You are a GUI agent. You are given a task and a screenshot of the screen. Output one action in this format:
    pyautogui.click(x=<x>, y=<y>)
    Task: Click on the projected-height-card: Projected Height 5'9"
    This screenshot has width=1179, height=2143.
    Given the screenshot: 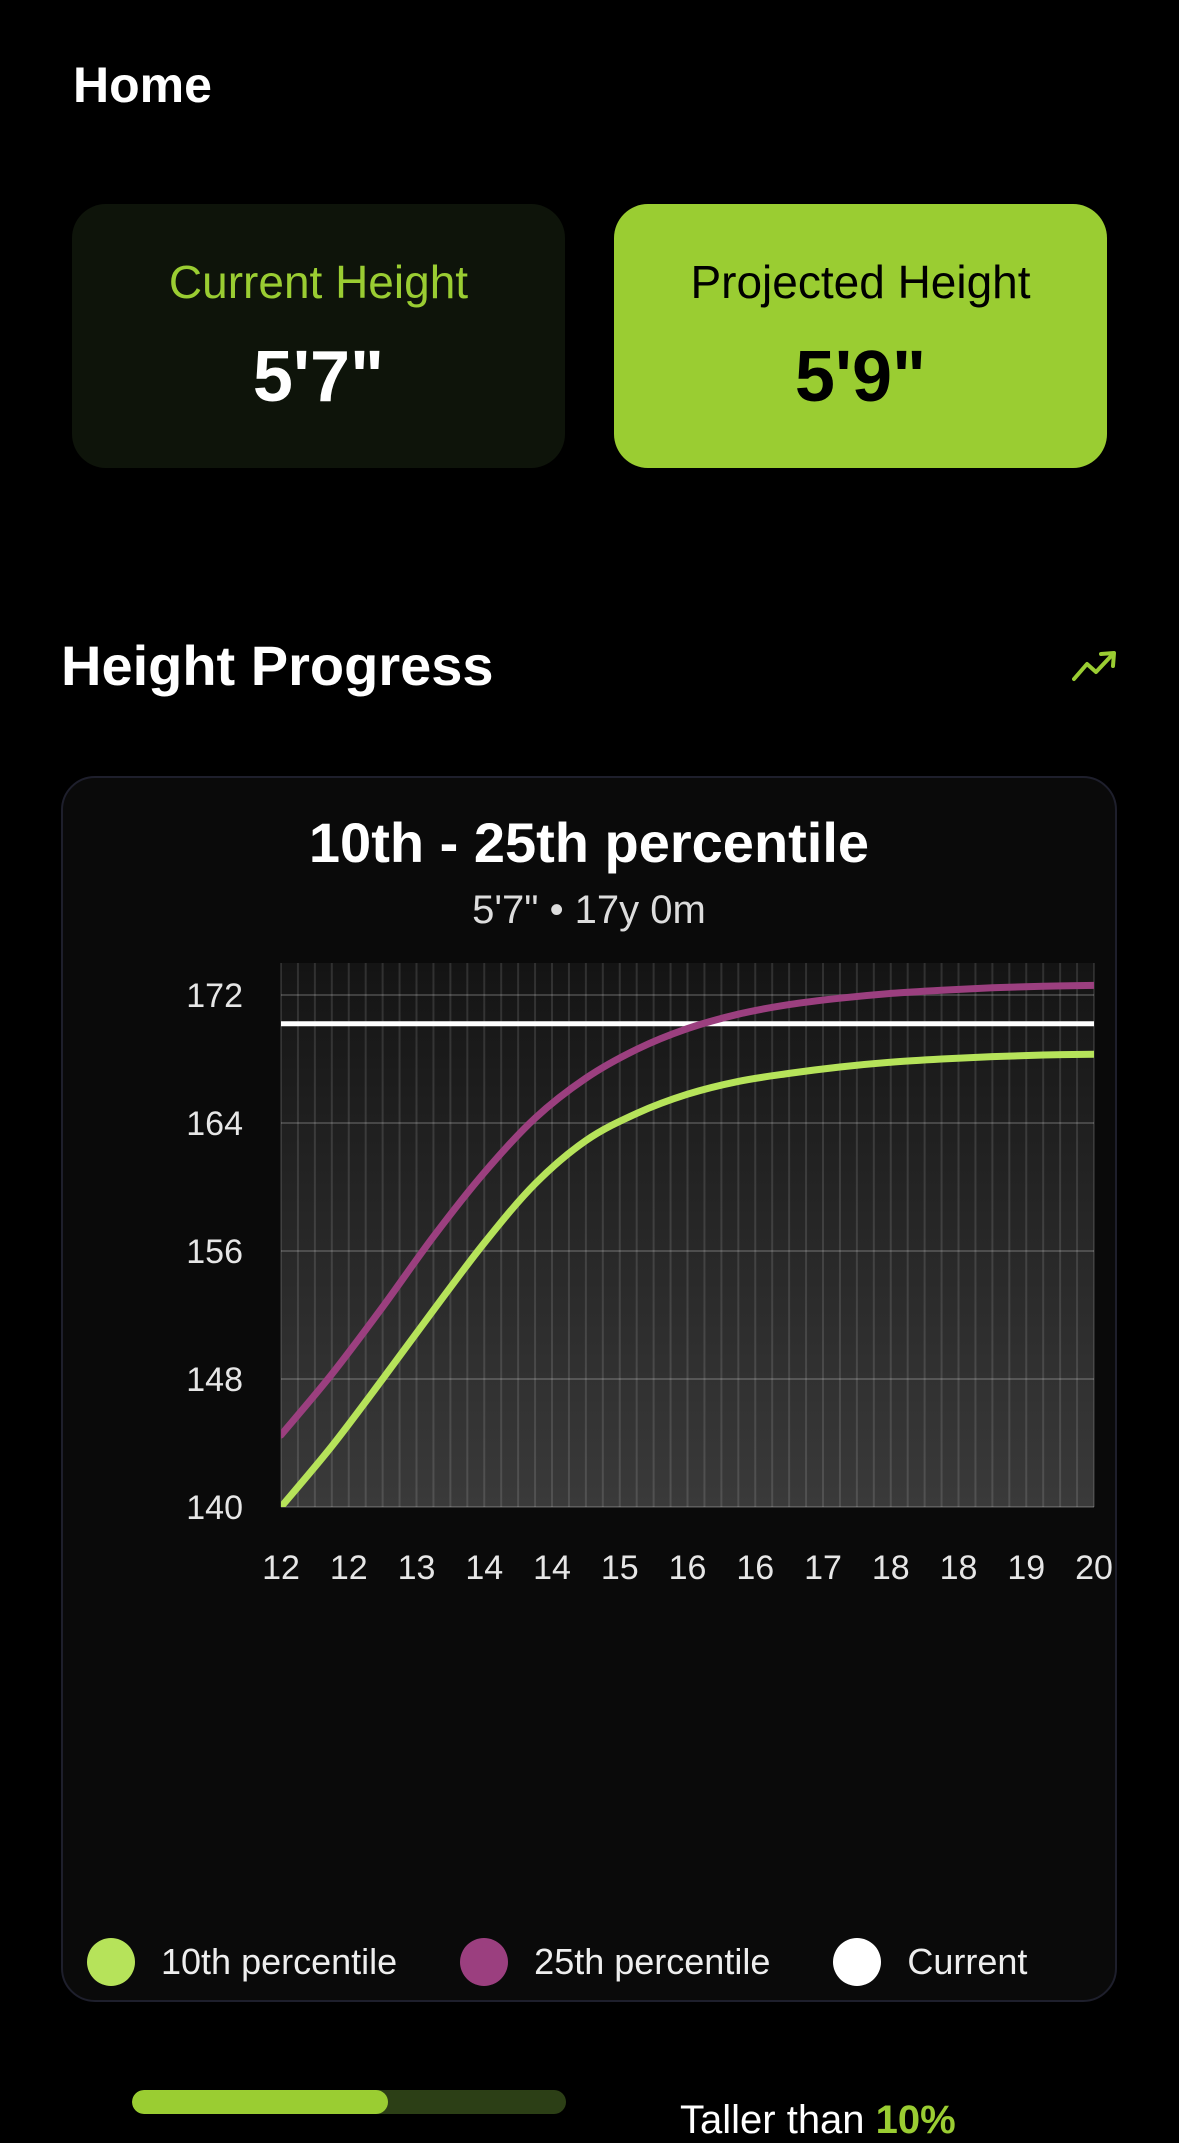 What is the action you would take?
    pyautogui.click(x=860, y=336)
    